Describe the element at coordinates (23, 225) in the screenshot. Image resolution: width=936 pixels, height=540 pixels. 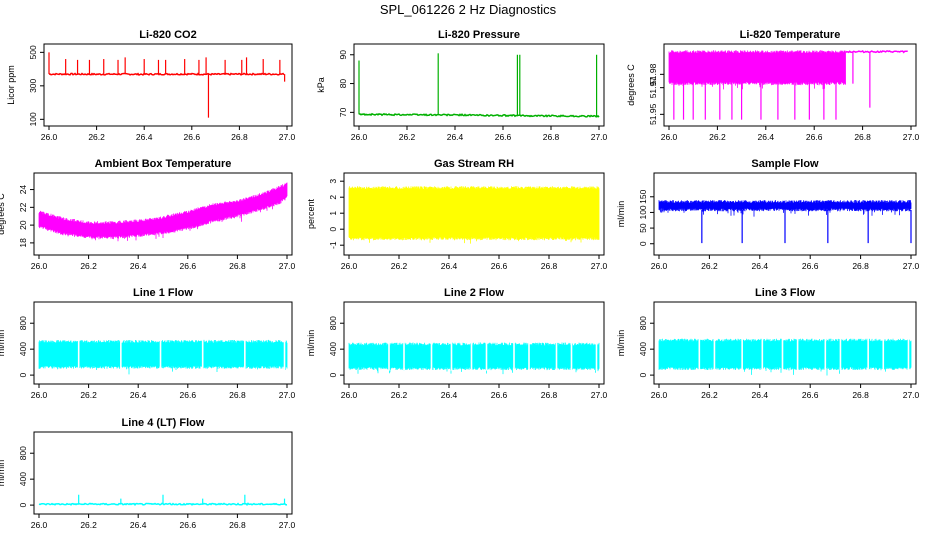
I see `y-tick-label: 20` at that location.